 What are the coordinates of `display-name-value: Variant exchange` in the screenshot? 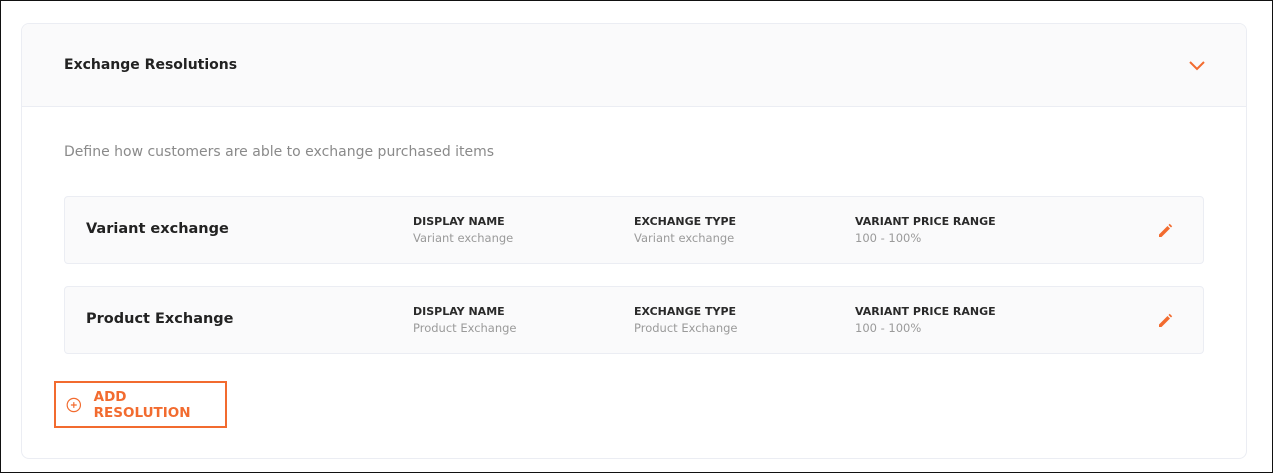 It's located at (463, 238).